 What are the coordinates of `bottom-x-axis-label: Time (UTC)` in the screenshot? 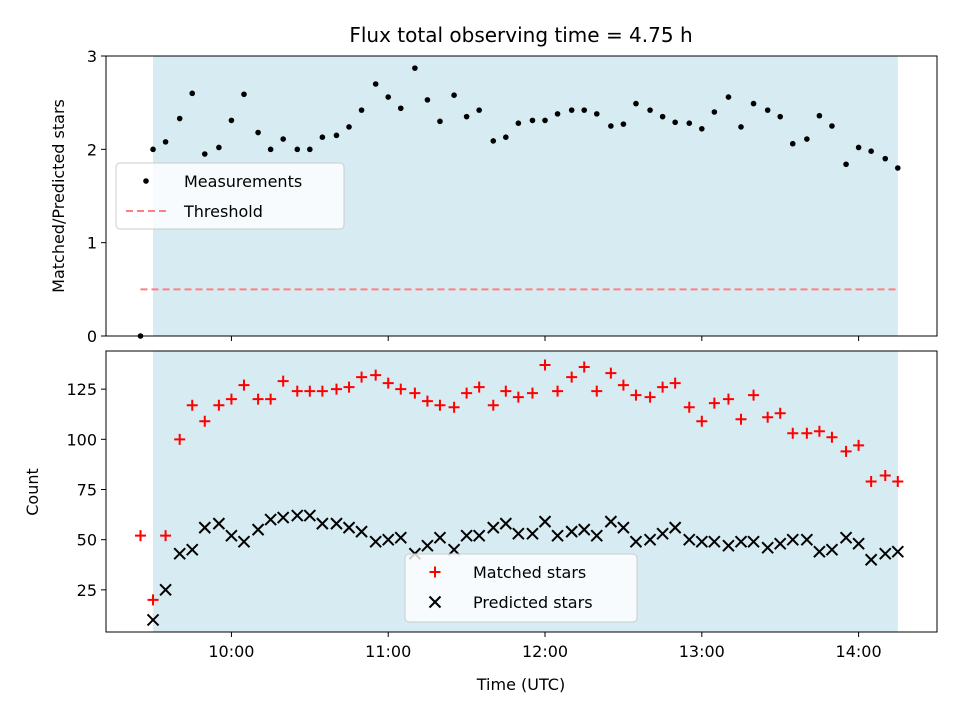 It's located at (520, 684).